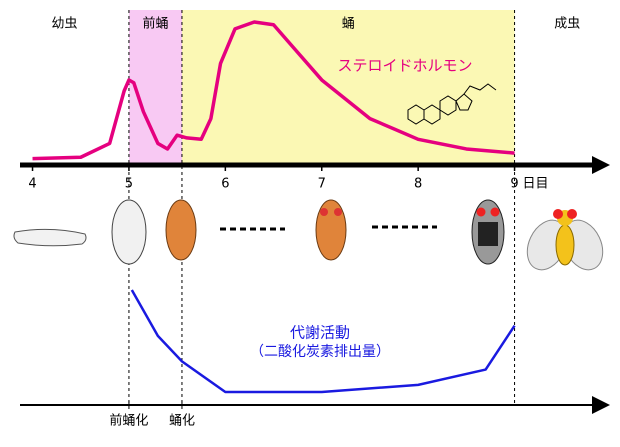  I want to click on stage-label: 成虫, so click(567, 24).